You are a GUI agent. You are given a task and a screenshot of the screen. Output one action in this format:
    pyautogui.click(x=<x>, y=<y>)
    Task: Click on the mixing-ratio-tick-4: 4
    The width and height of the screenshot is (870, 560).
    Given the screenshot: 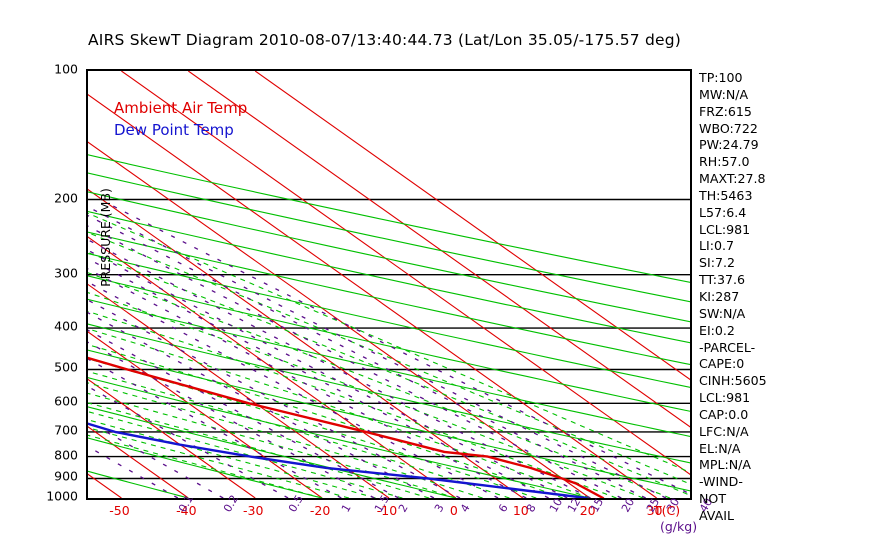 What is the action you would take?
    pyautogui.click(x=465, y=508)
    